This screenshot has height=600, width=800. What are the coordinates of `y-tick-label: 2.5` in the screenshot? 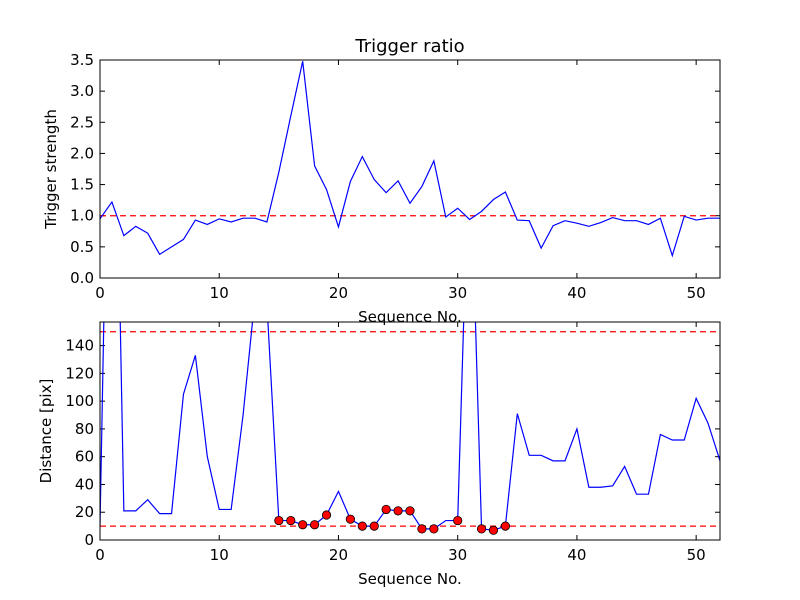 It's located at (82, 122).